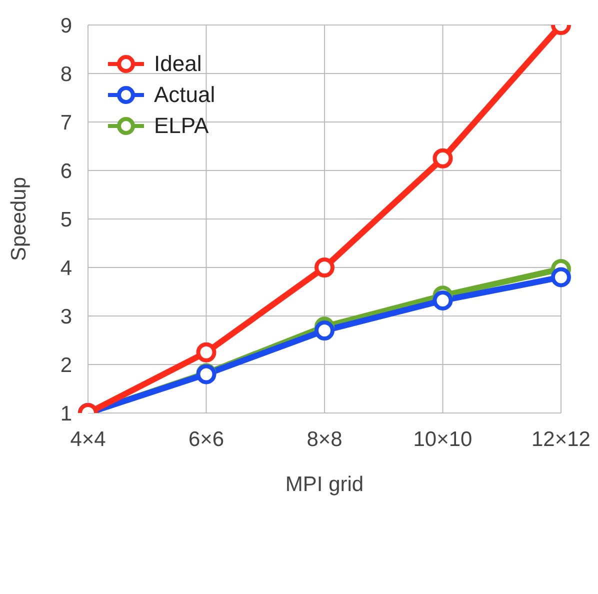 The height and width of the screenshot is (594, 598). What do you see at coordinates (66, 220) in the screenshot?
I see `y-tick-label: 5` at bounding box center [66, 220].